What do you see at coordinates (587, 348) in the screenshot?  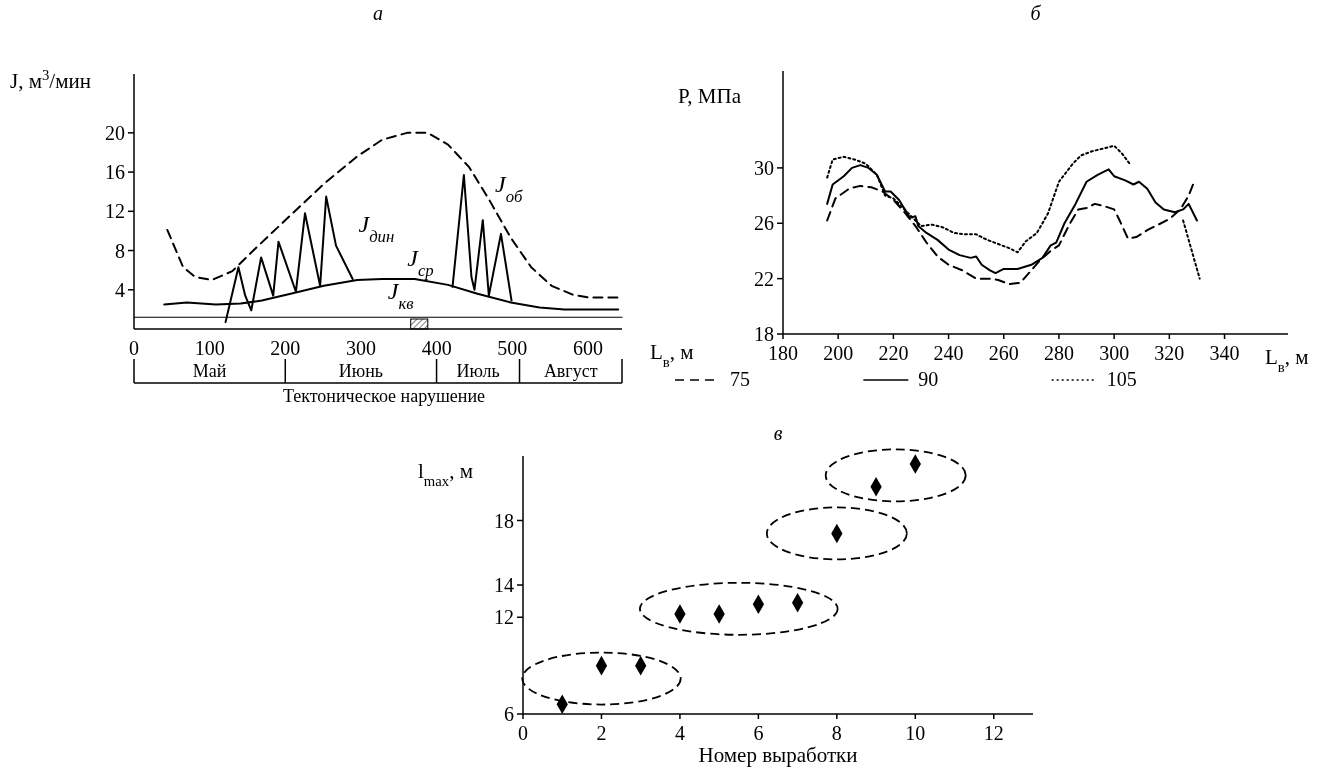 I see `x-tick-label: 600` at bounding box center [587, 348].